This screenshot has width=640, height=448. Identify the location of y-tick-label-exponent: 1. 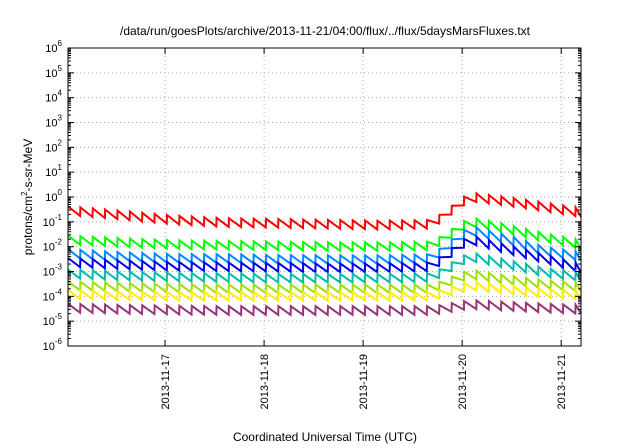
(60, 167).